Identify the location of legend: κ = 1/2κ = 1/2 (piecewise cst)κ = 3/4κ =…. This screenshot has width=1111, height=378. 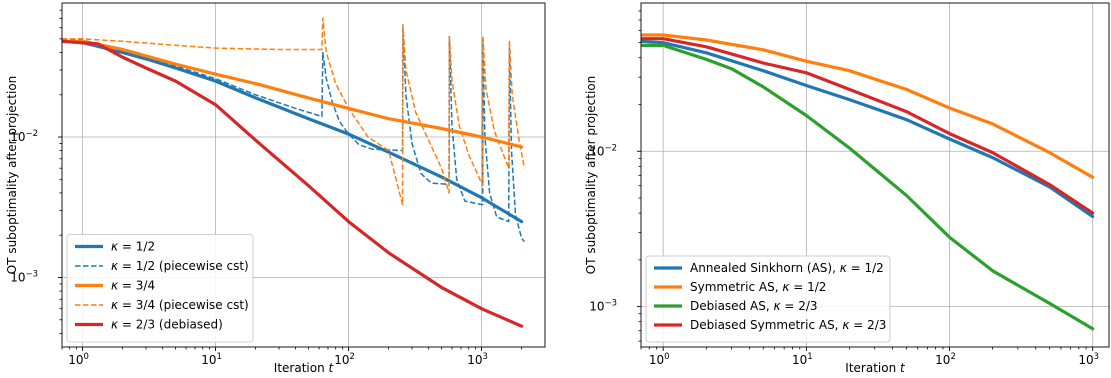
(160, 288).